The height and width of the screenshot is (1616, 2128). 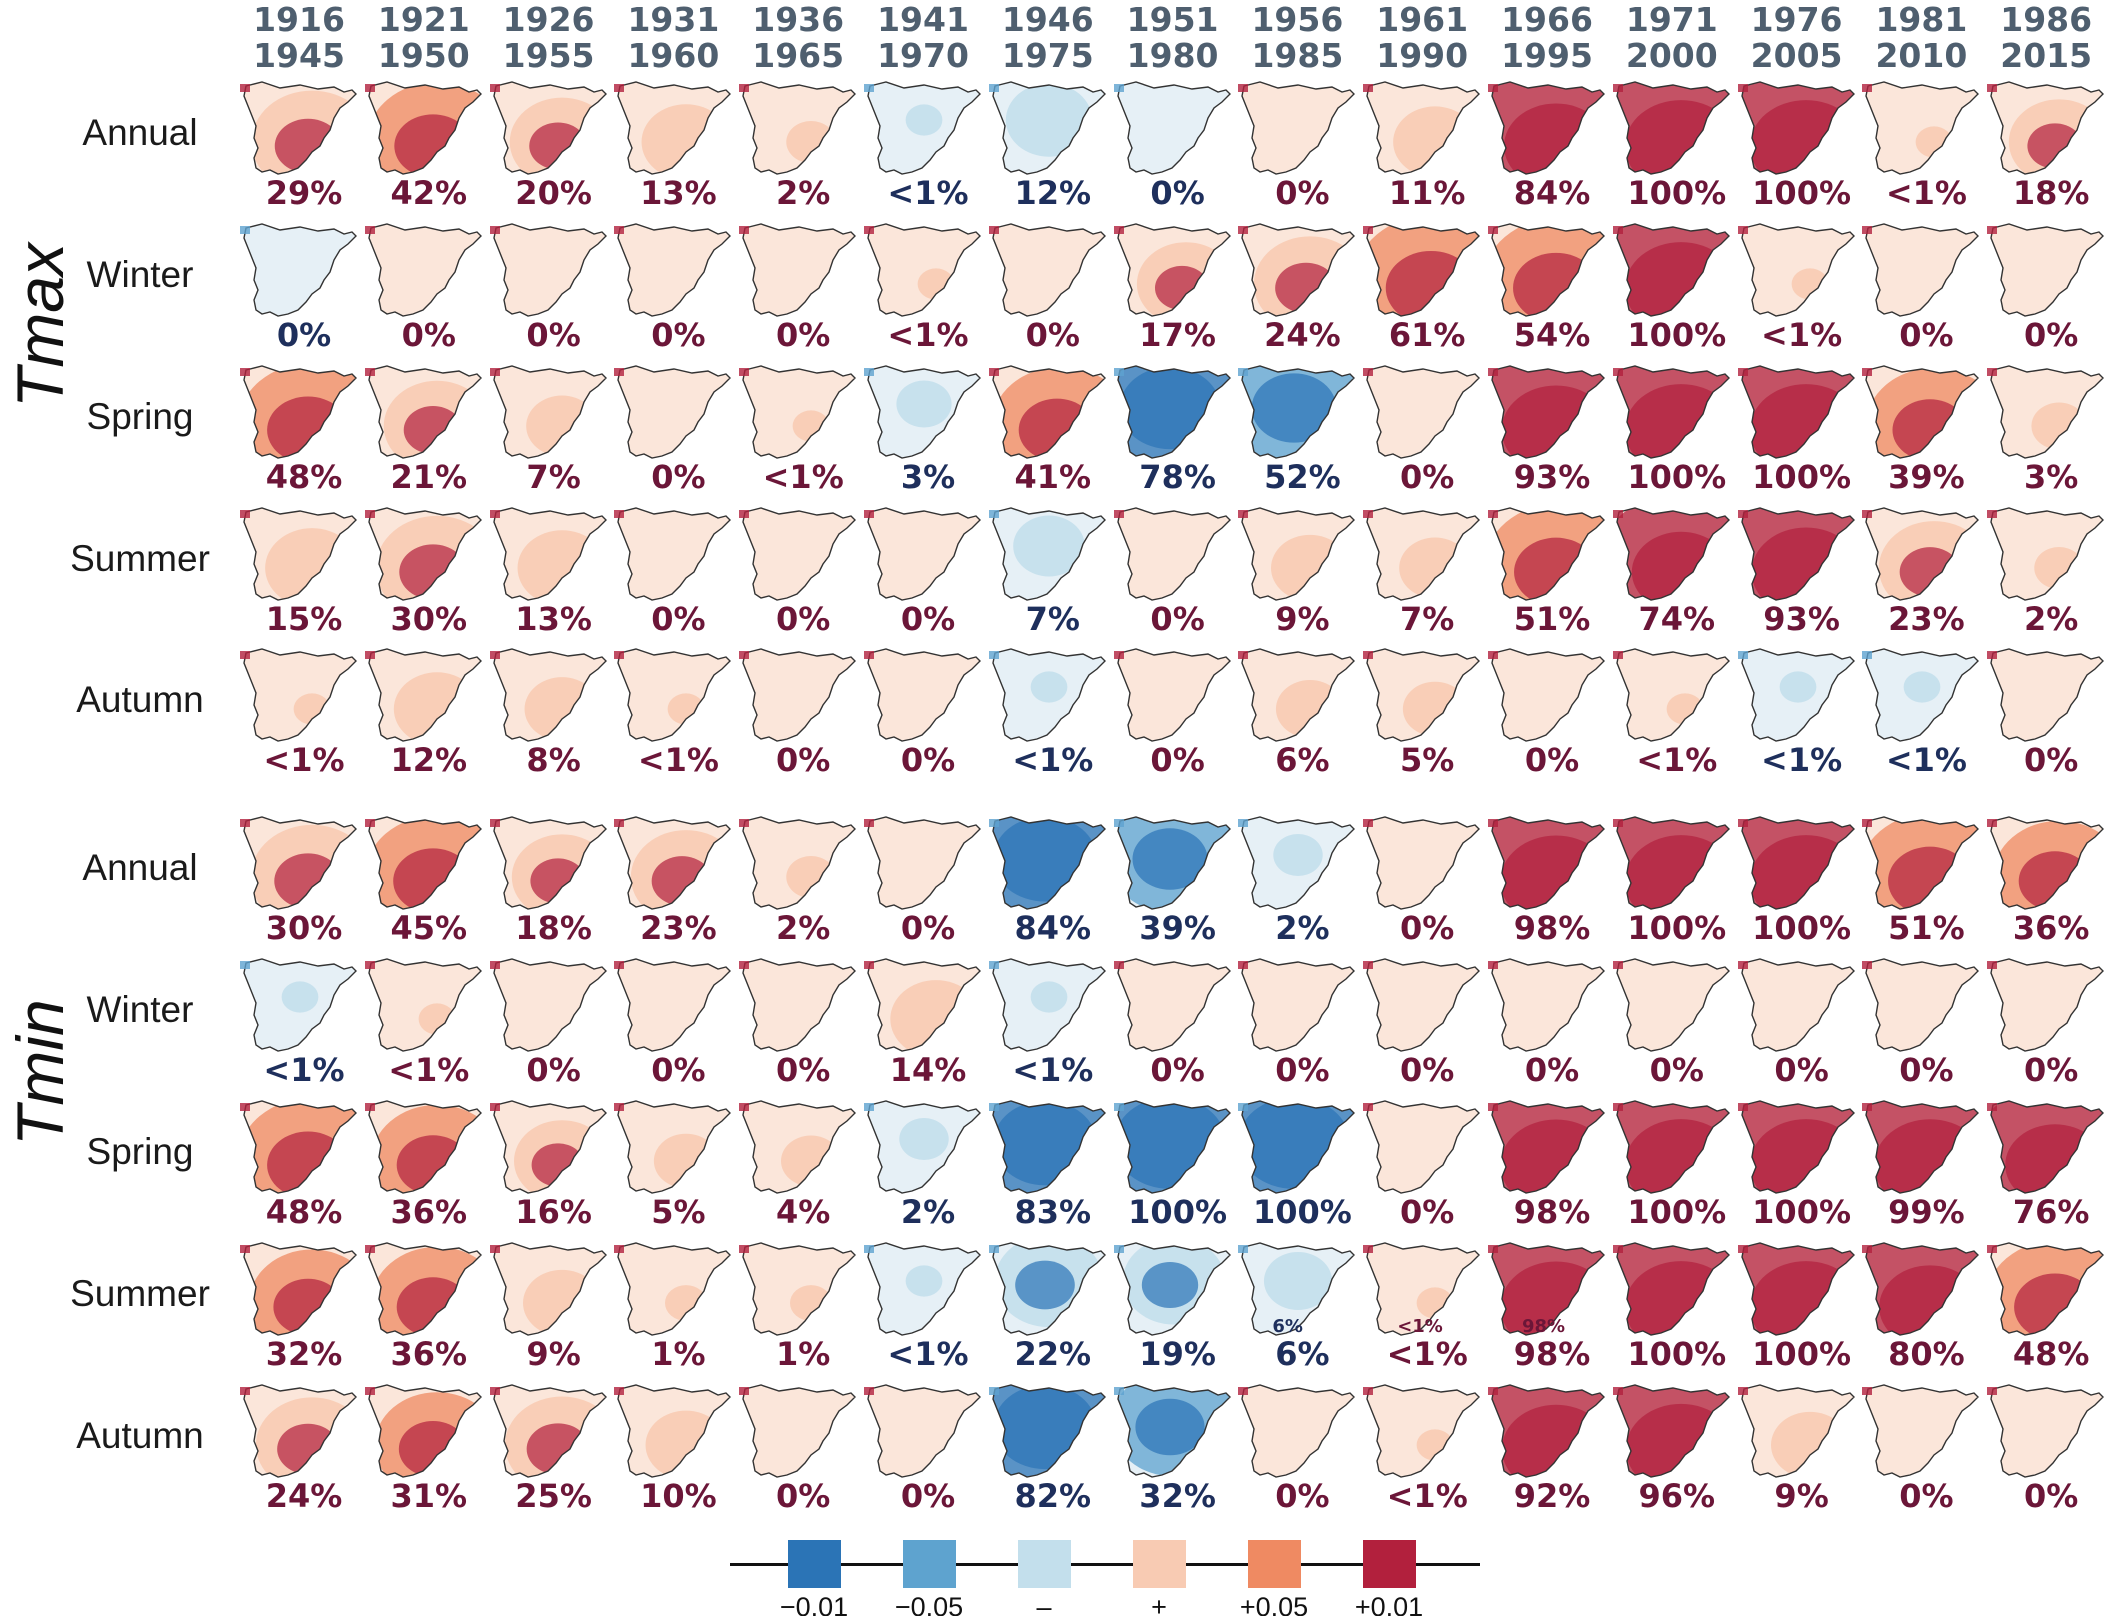 I want to click on period-end: 2010, so click(x=1921, y=55).